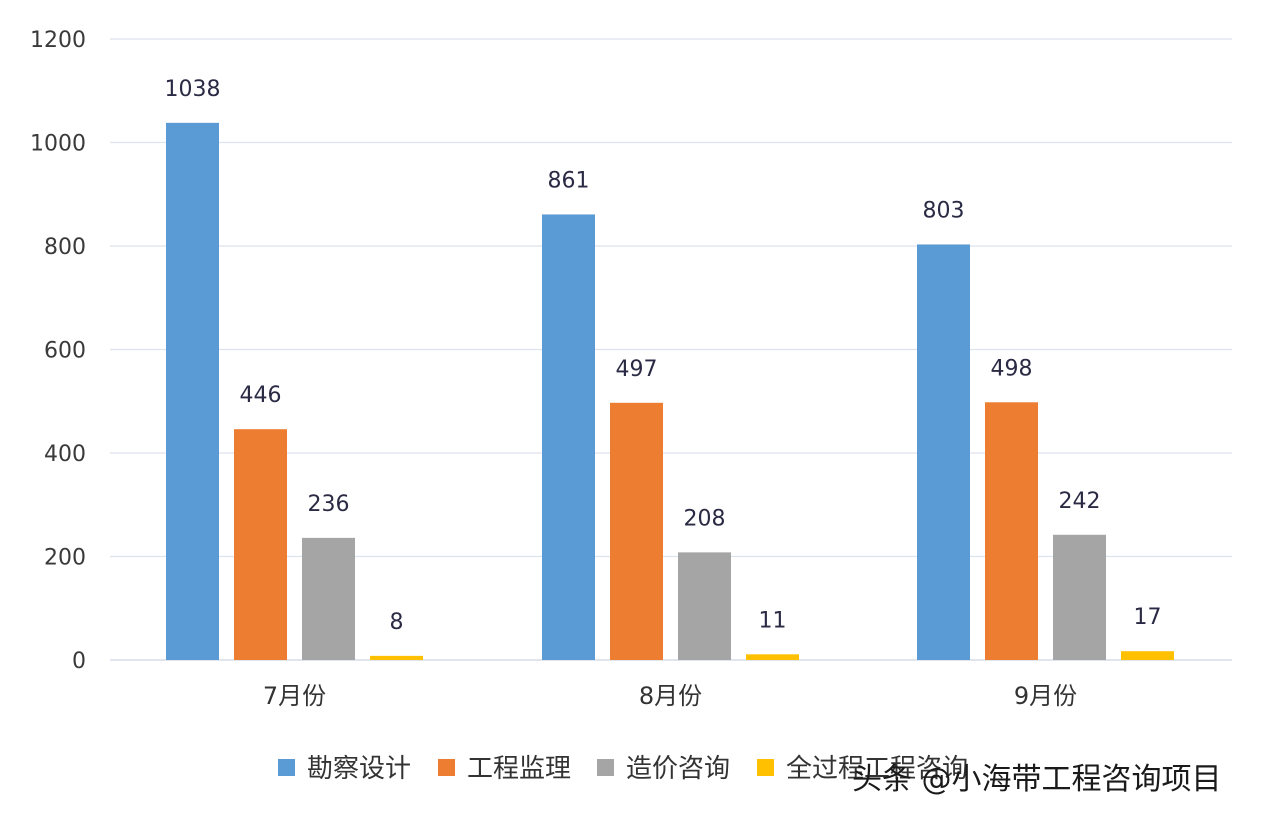 The height and width of the screenshot is (818, 1272). I want to click on y-tick-label: 800, so click(65, 247).